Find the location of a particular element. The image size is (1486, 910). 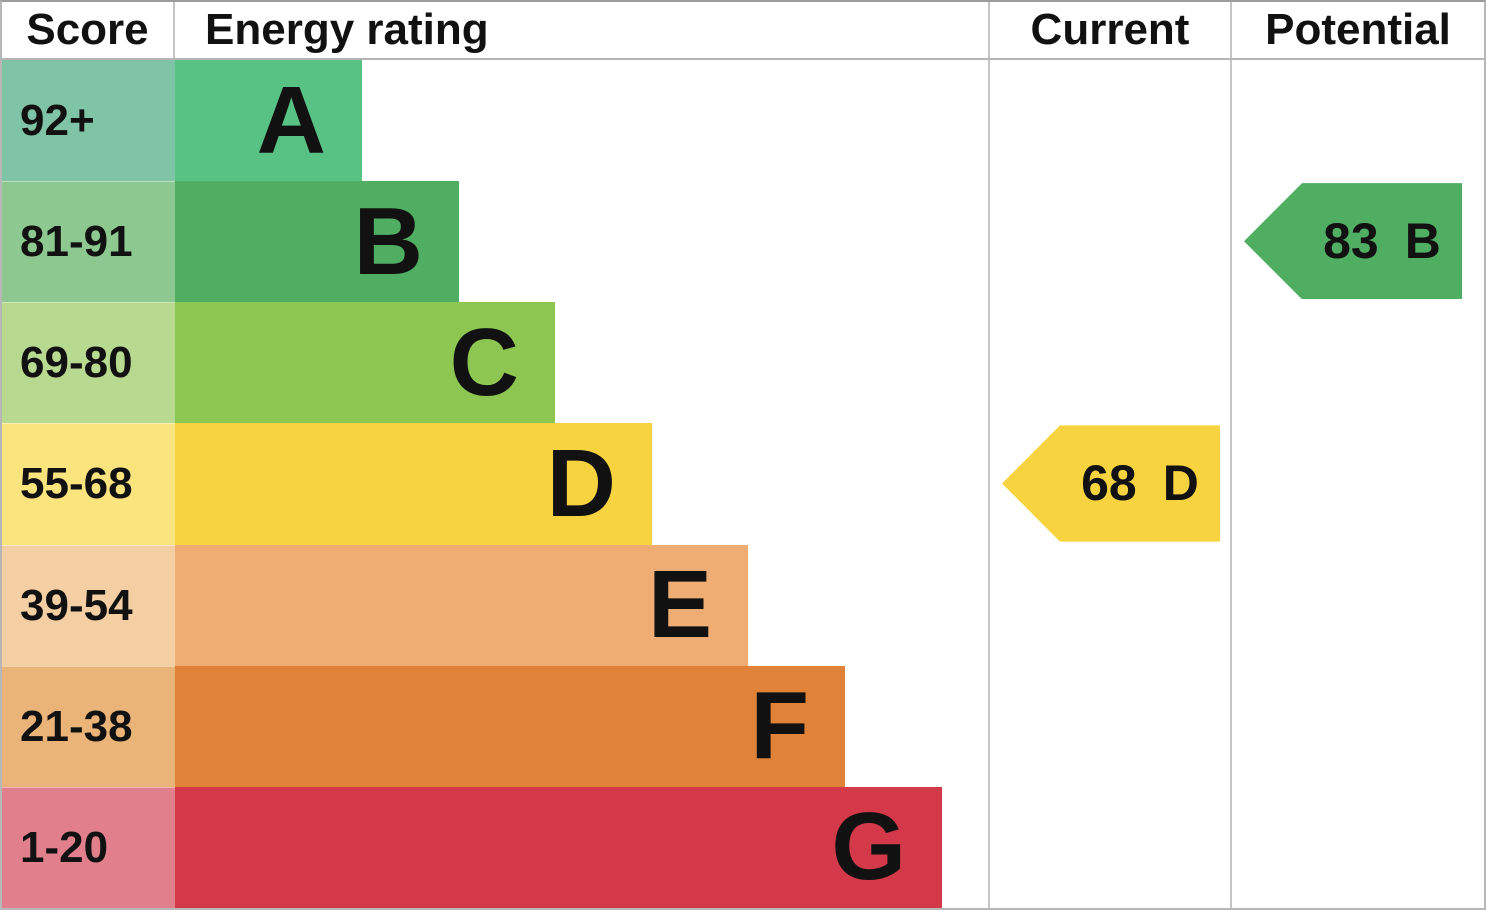

band-letter-e: E is located at coordinates (679, 605).